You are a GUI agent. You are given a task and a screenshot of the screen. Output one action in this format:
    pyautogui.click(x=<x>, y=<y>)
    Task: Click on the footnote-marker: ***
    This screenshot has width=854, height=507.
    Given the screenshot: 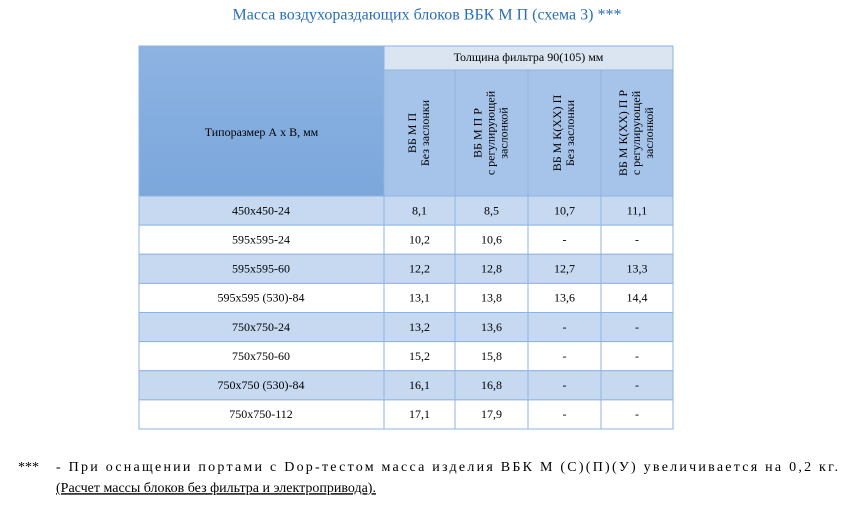 What is the action you would take?
    pyautogui.click(x=28, y=467)
    